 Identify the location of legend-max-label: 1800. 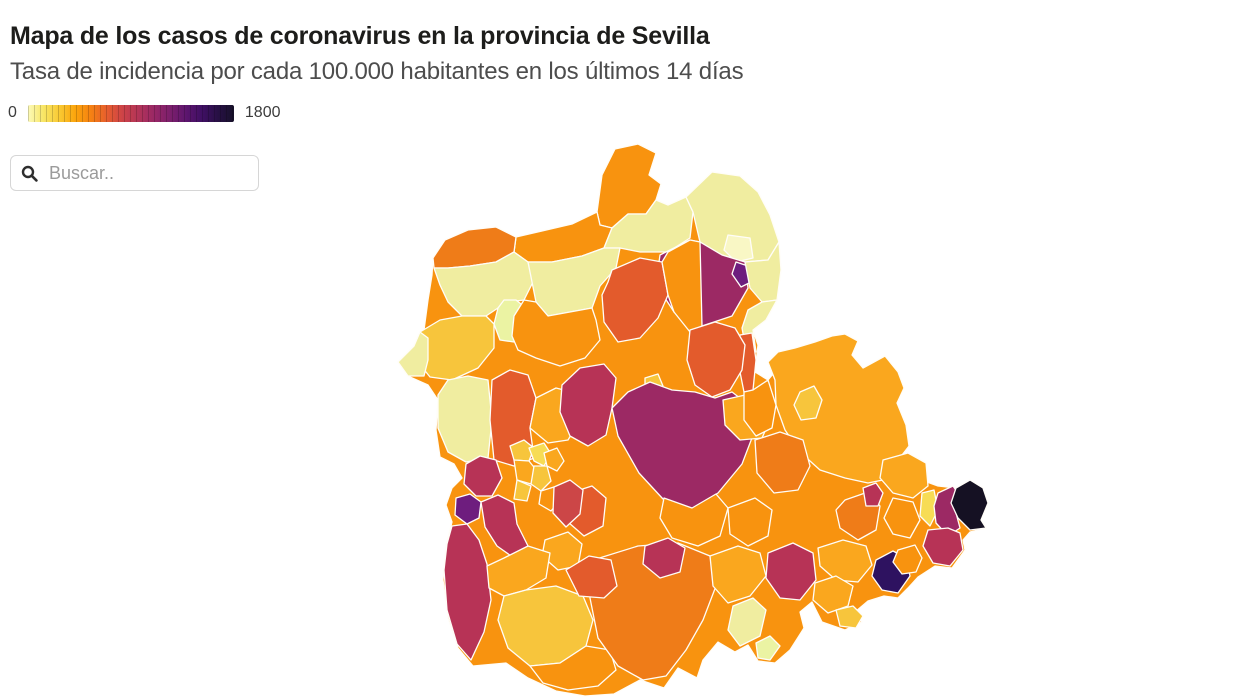
(262, 112).